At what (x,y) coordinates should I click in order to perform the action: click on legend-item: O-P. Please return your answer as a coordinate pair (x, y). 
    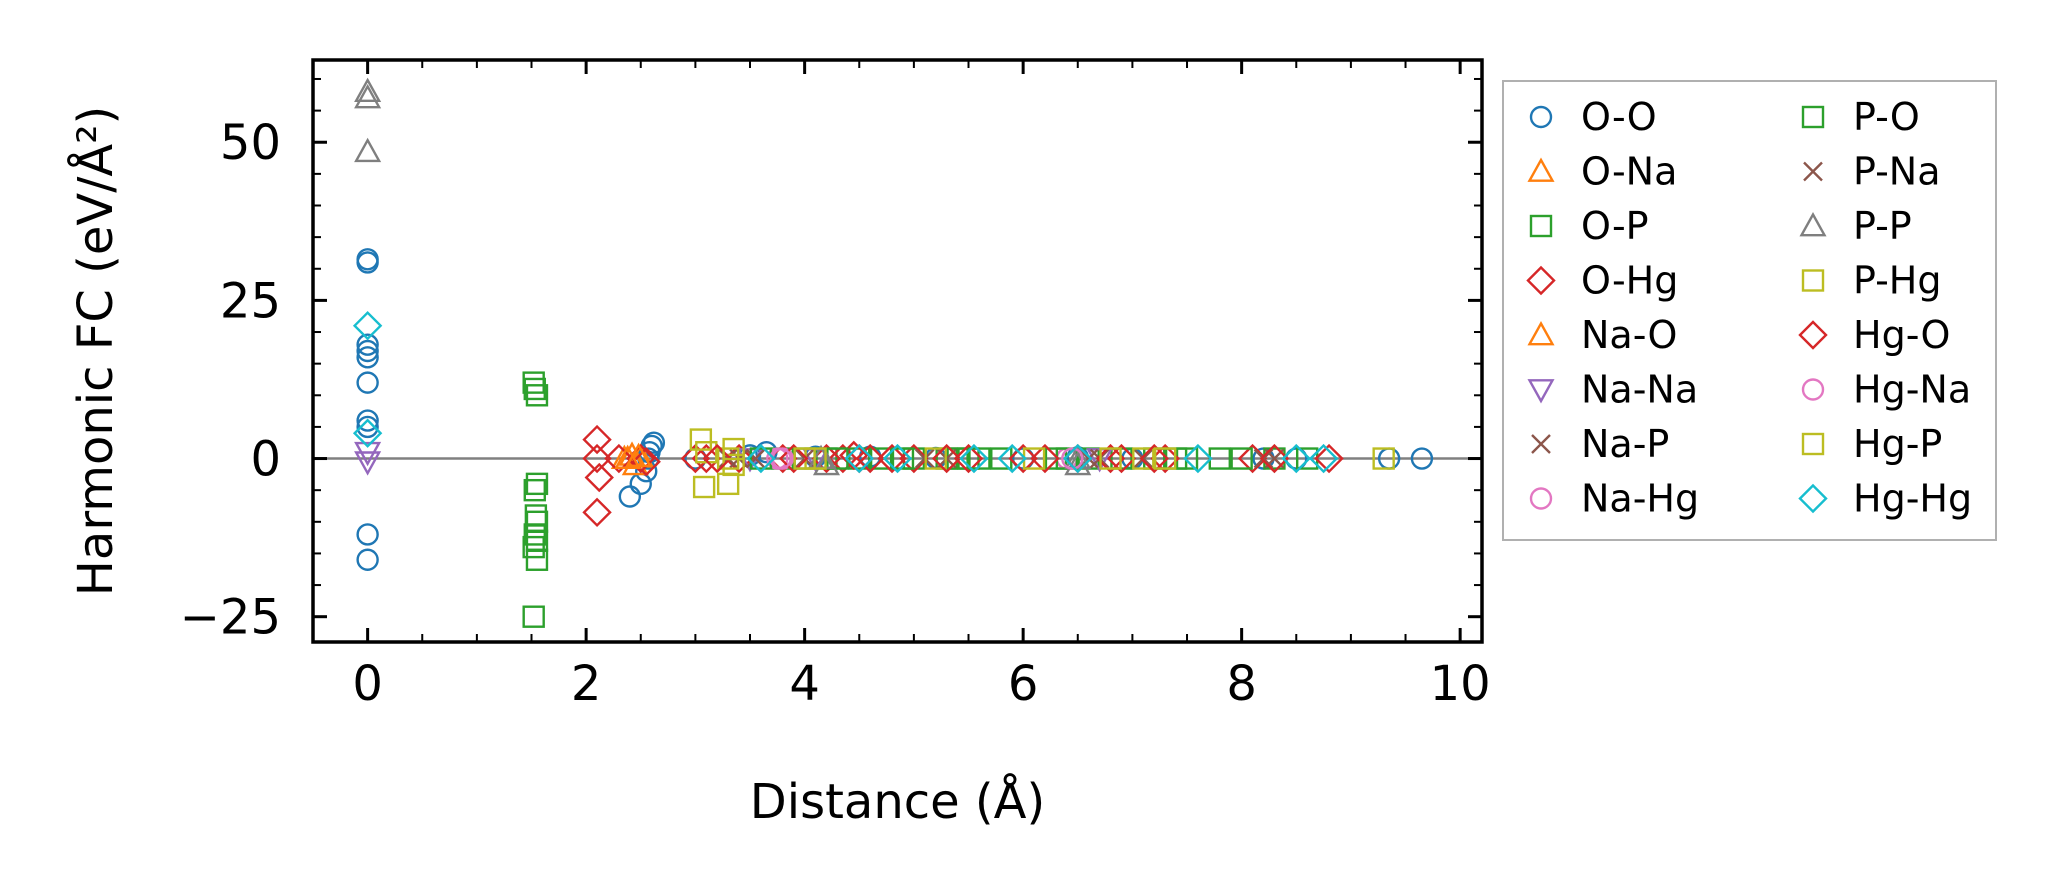
    Looking at the image, I should click on (1589, 226).